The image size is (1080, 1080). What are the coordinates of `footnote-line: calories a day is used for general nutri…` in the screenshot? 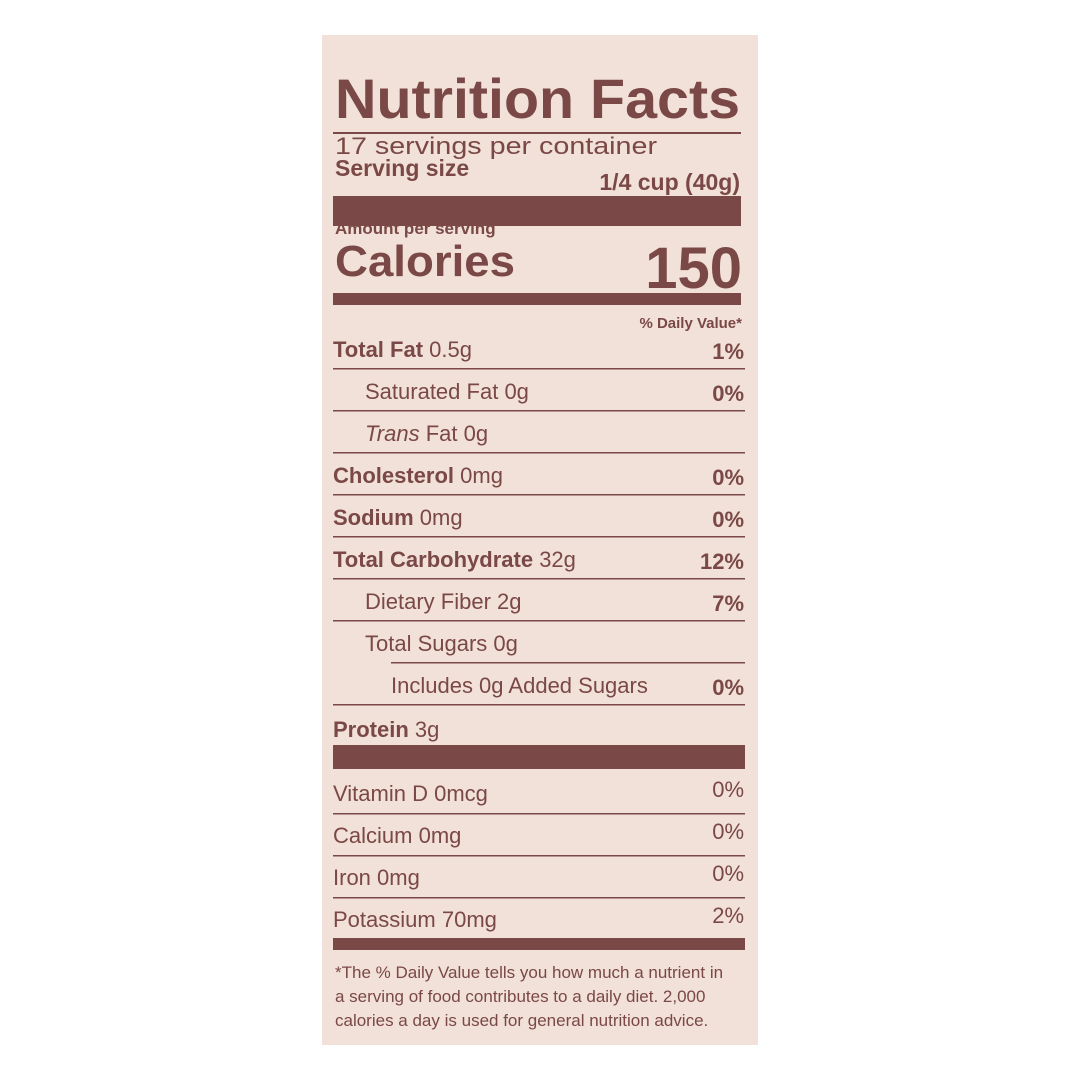 It's located at (521, 1020).